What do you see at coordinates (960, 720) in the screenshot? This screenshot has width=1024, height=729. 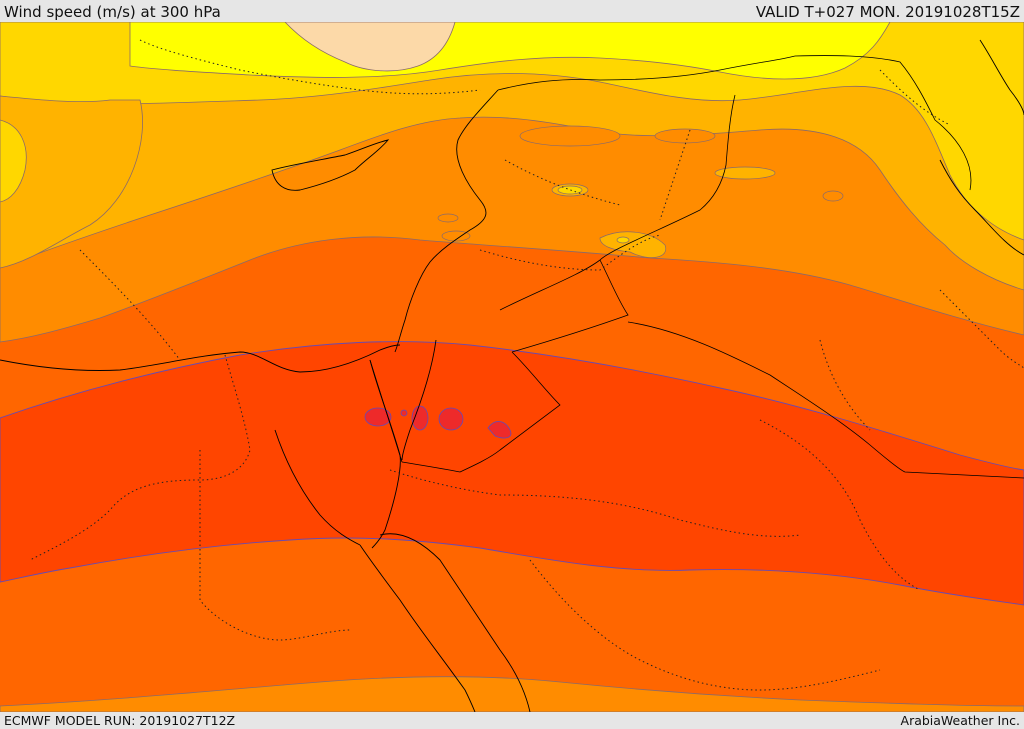 I see `credit-label: ArabiaWeather Inc.` at bounding box center [960, 720].